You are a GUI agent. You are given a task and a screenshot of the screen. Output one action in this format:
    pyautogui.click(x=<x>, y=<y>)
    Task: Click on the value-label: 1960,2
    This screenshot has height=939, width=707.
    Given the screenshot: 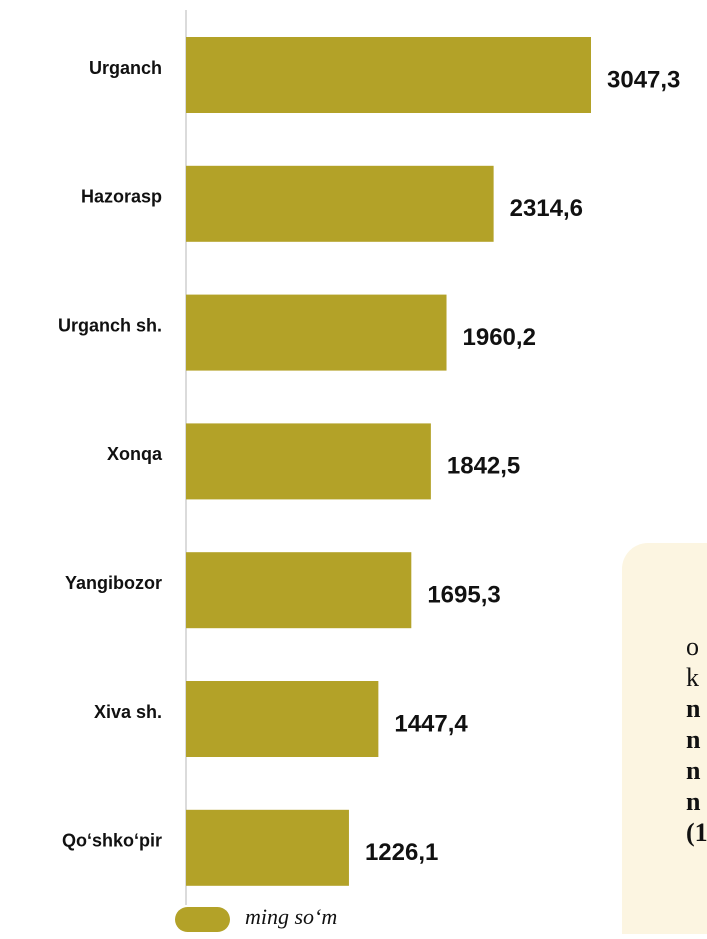 What is the action you would take?
    pyautogui.click(x=499, y=337)
    